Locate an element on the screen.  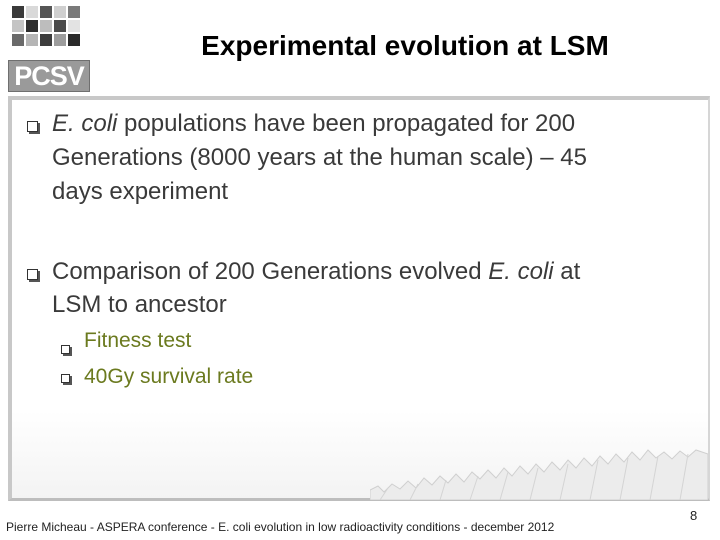
bullet-2-line-1-pre: Comparison of 200 Generations evolved is located at coordinates (270, 271).